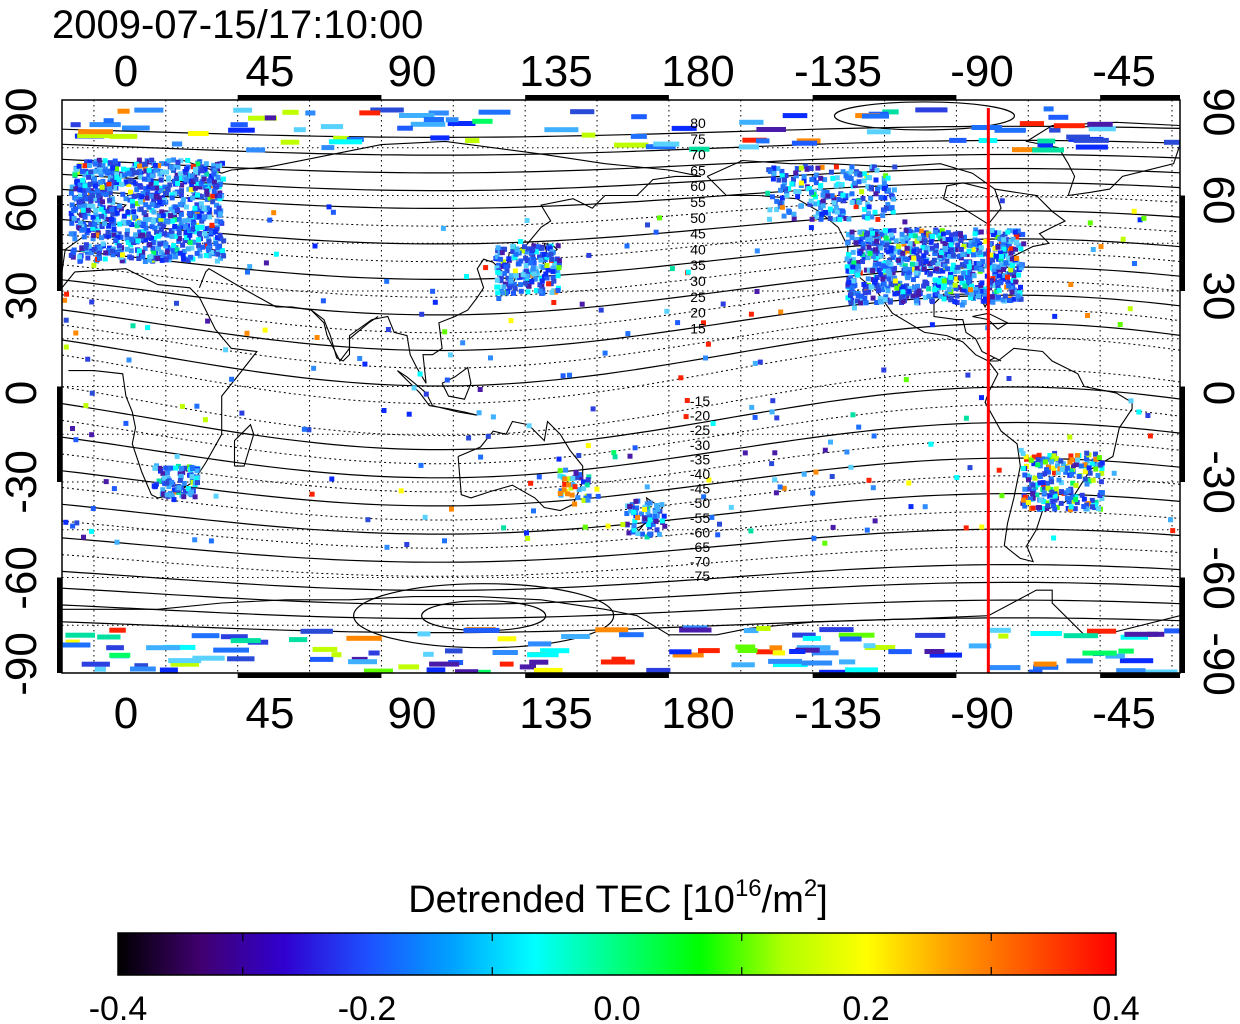 Image resolution: width=1240 pixels, height=1024 pixels. What do you see at coordinates (982, 71) in the screenshot?
I see `top-lon-tick: -90` at bounding box center [982, 71].